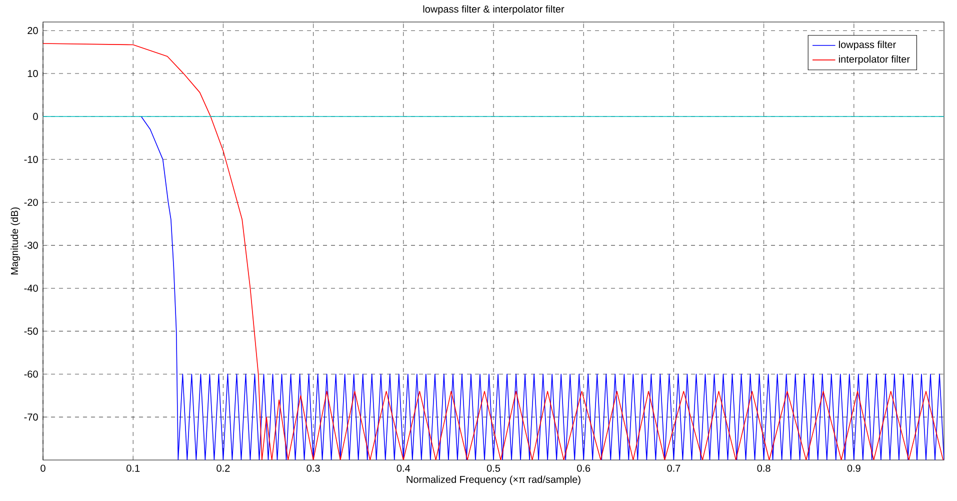 The width and height of the screenshot is (957, 501). I want to click on y-tick-label: 0, so click(35, 116).